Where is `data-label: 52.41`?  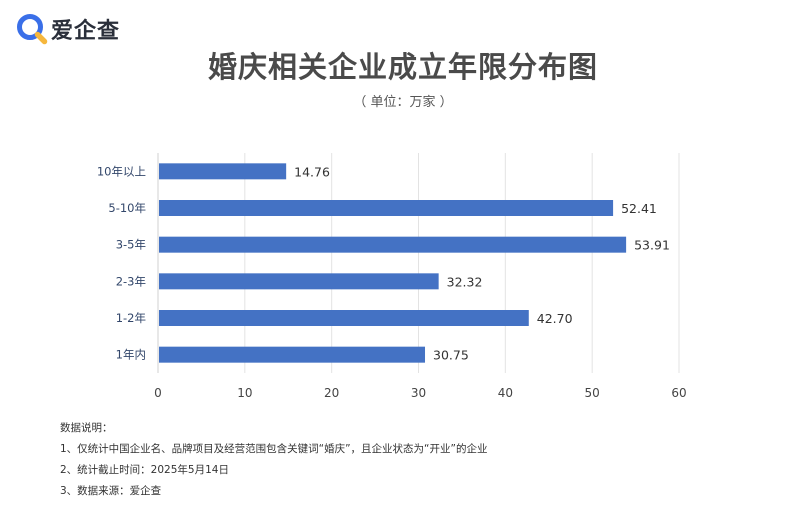
data-label: 52.41 is located at coordinates (639, 208).